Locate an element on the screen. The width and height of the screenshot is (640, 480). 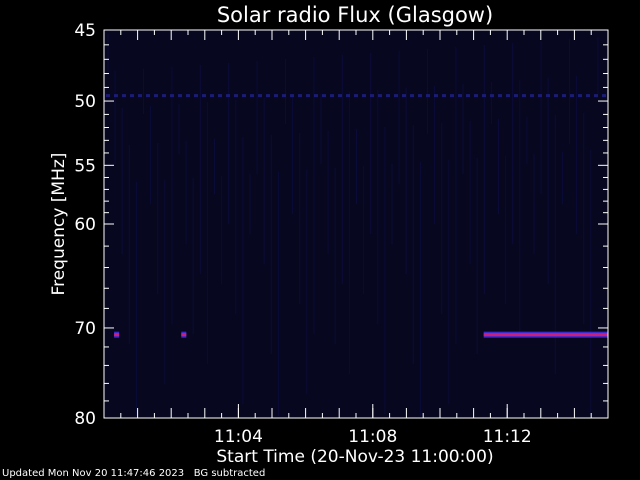
y-tick-label: 55 is located at coordinates (85, 166).